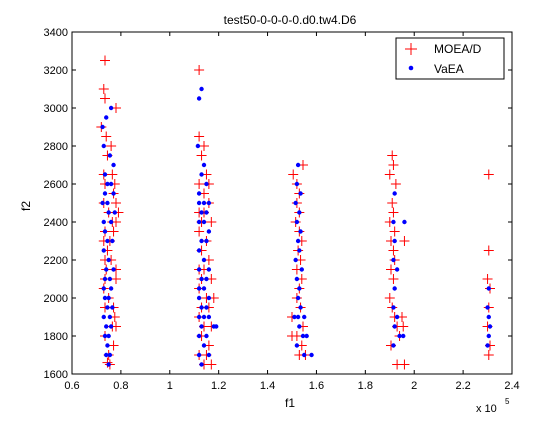 This screenshot has width=560, height=425. Describe the element at coordinates (486, 409) in the screenshot. I see `x-axis-multiplier: x 10` at that location.